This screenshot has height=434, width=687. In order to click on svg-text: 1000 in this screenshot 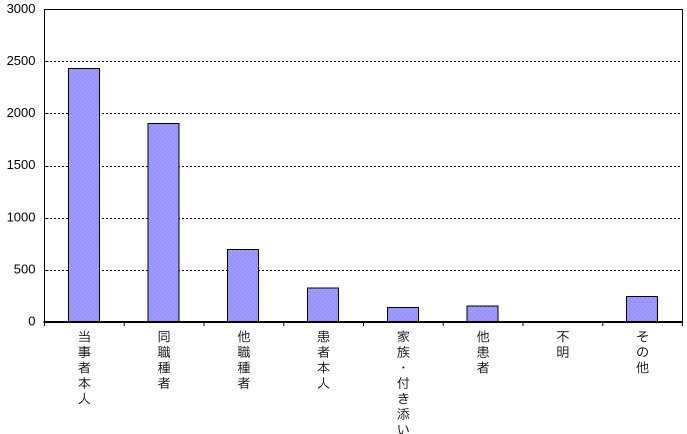, I will do `click(21, 216)`.